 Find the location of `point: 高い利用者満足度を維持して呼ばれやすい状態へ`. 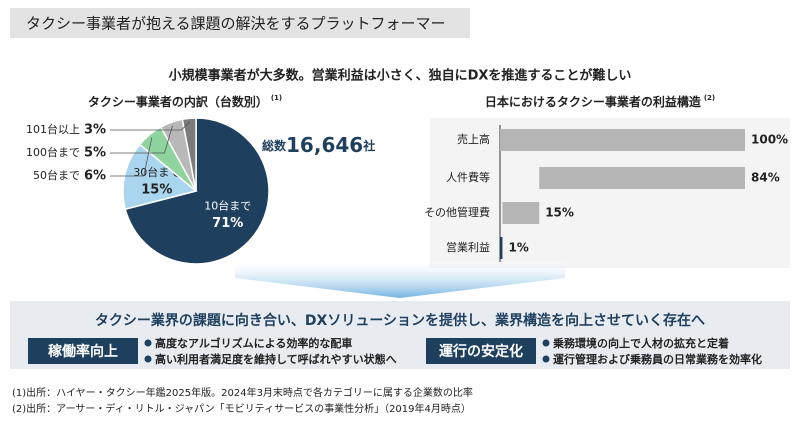

point: 高い利用者満足度を維持して呼ばれやすい状態へ is located at coordinates (276, 359).